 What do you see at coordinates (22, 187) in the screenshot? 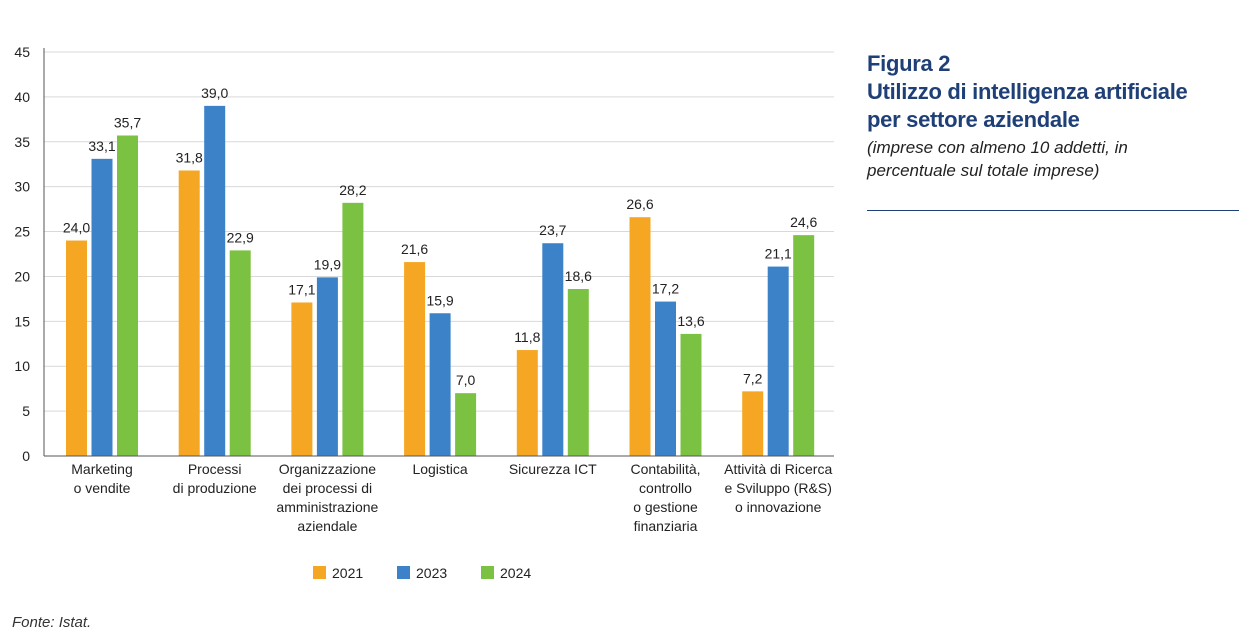
I see `y-tick-label: 30` at bounding box center [22, 187].